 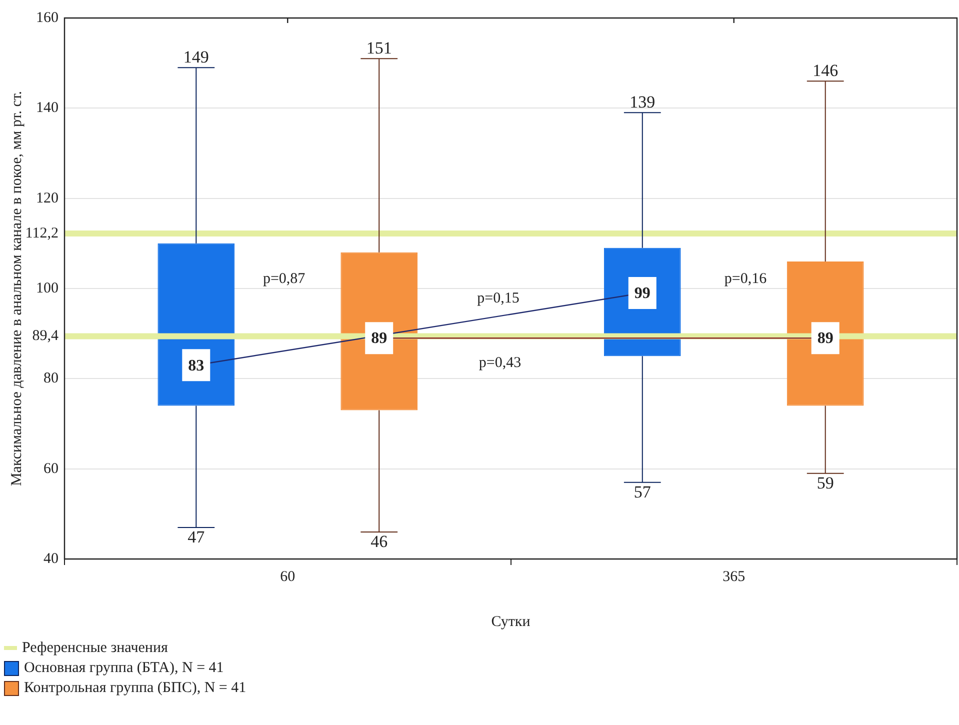 What do you see at coordinates (197, 536) in the screenshot?
I see `annotation: 47` at bounding box center [197, 536].